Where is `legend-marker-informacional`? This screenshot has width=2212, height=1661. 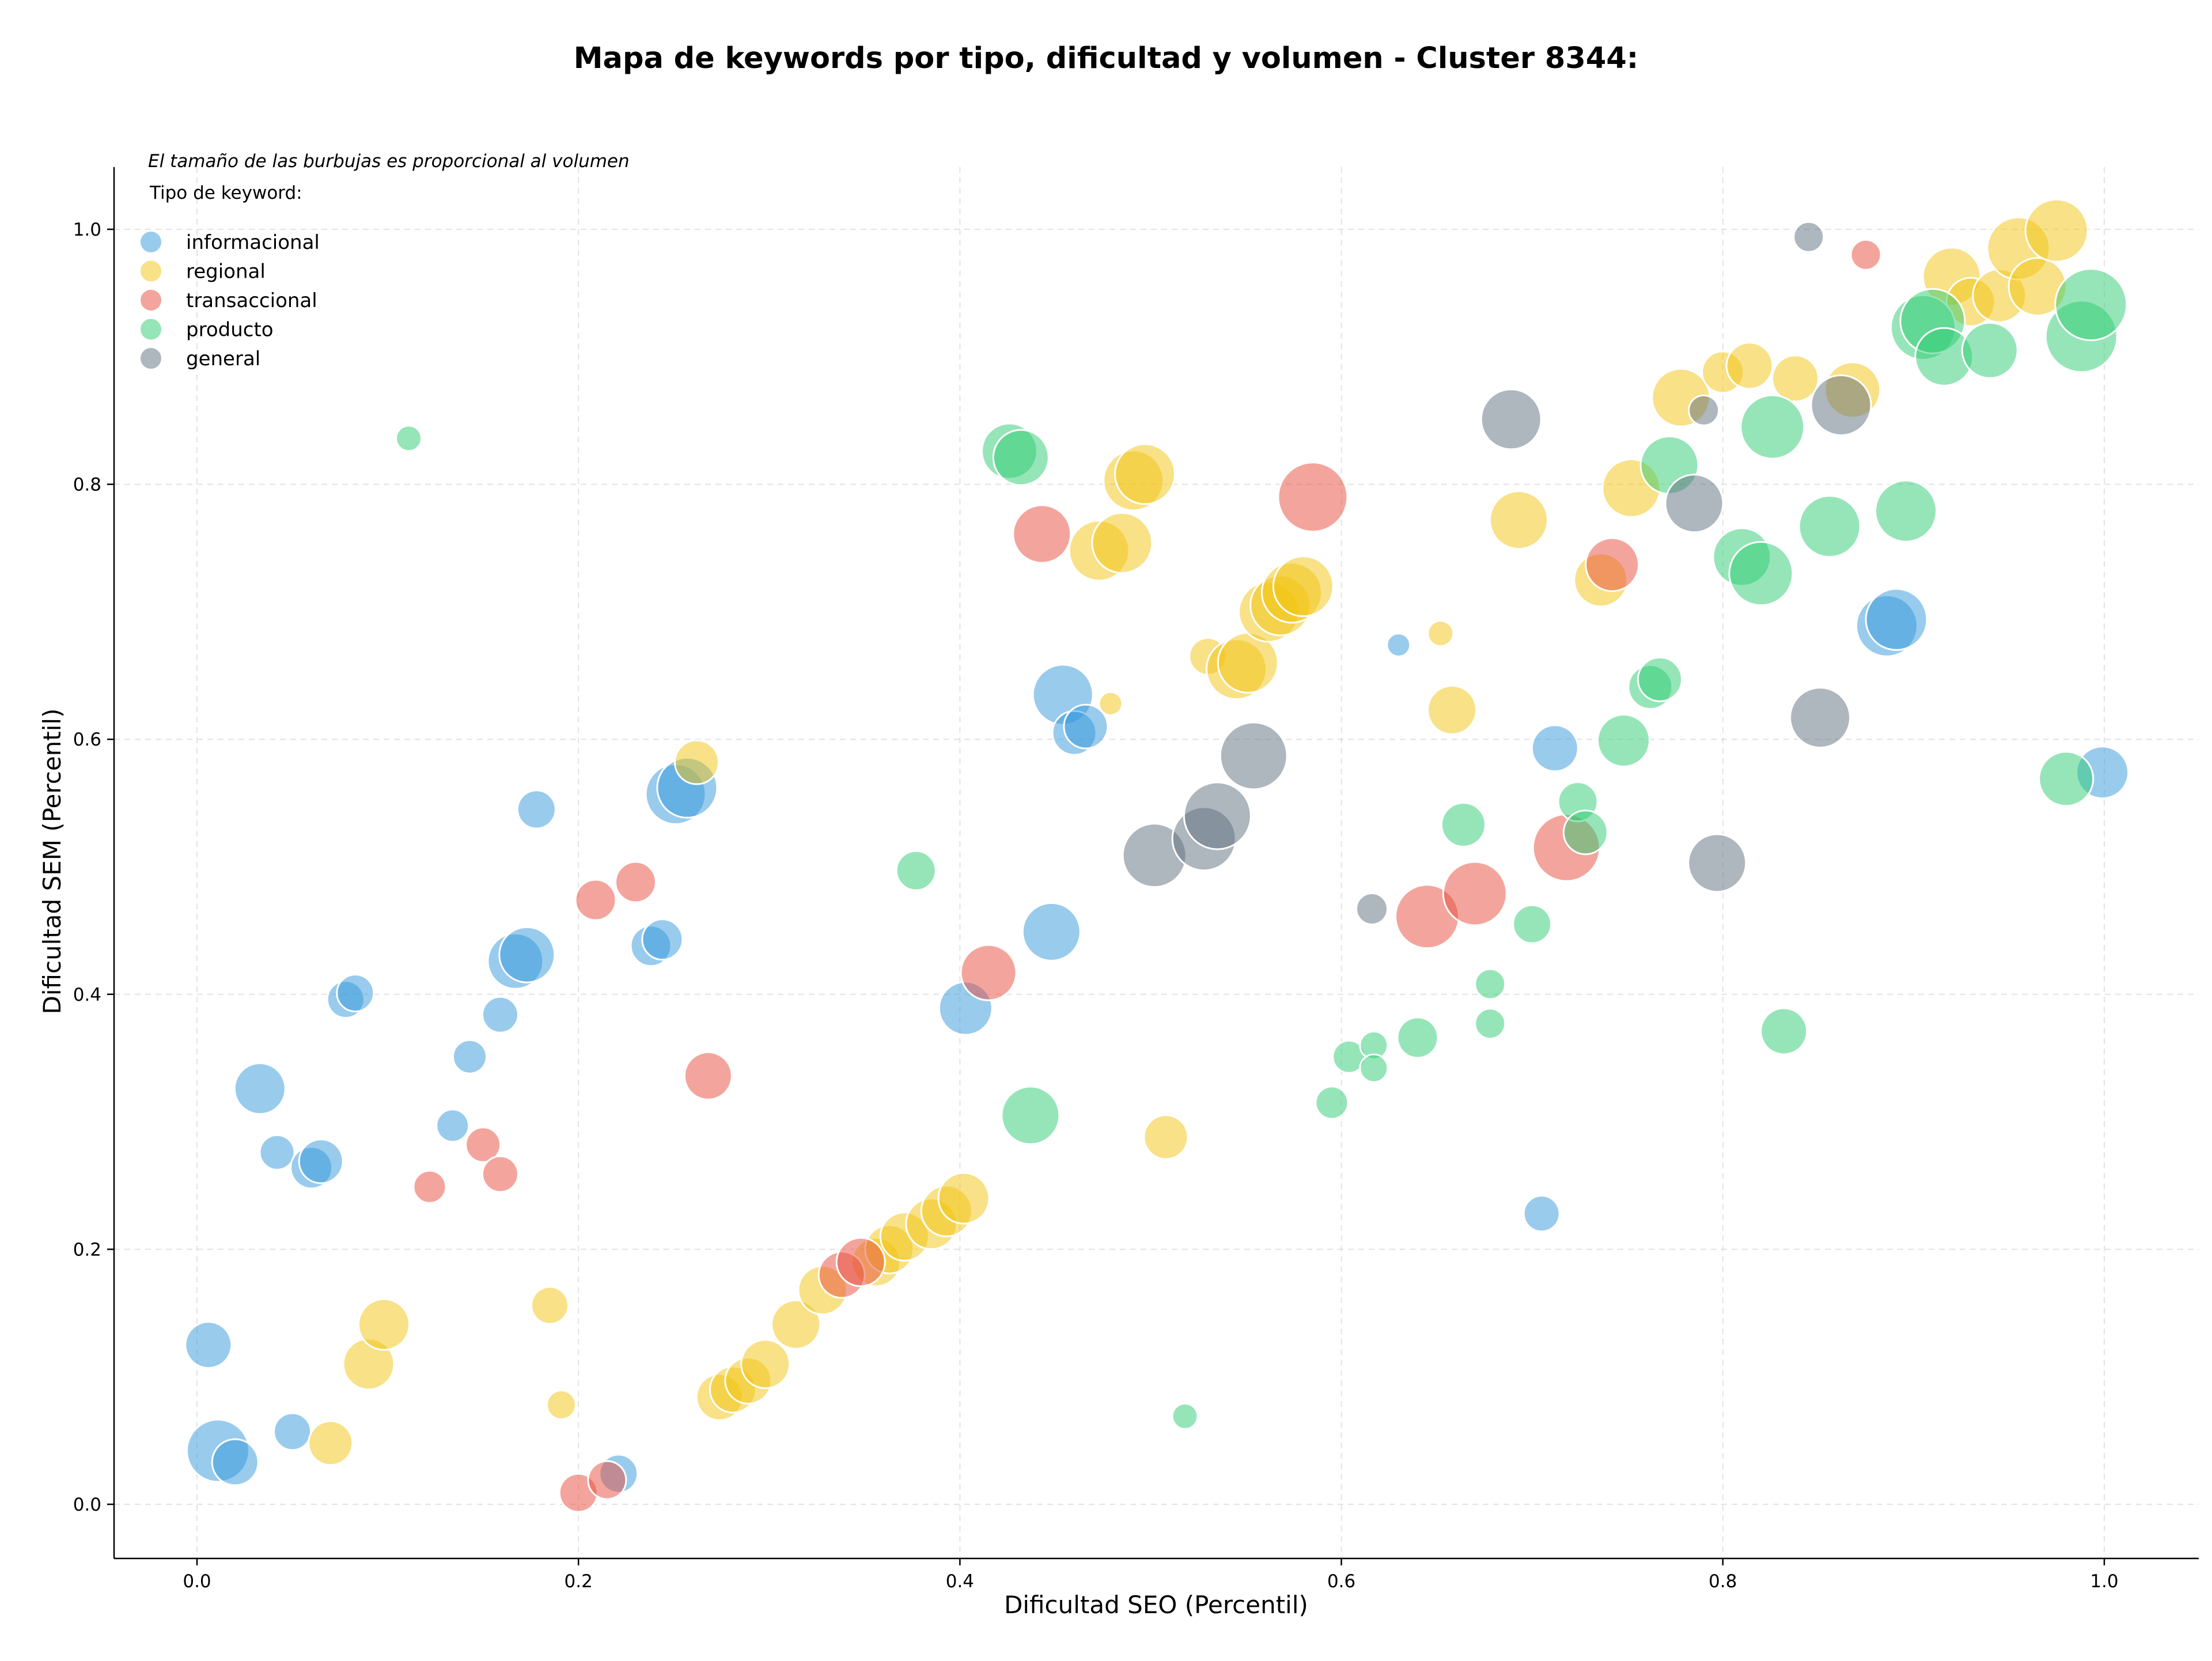 legend-marker-informacional is located at coordinates (150, 241).